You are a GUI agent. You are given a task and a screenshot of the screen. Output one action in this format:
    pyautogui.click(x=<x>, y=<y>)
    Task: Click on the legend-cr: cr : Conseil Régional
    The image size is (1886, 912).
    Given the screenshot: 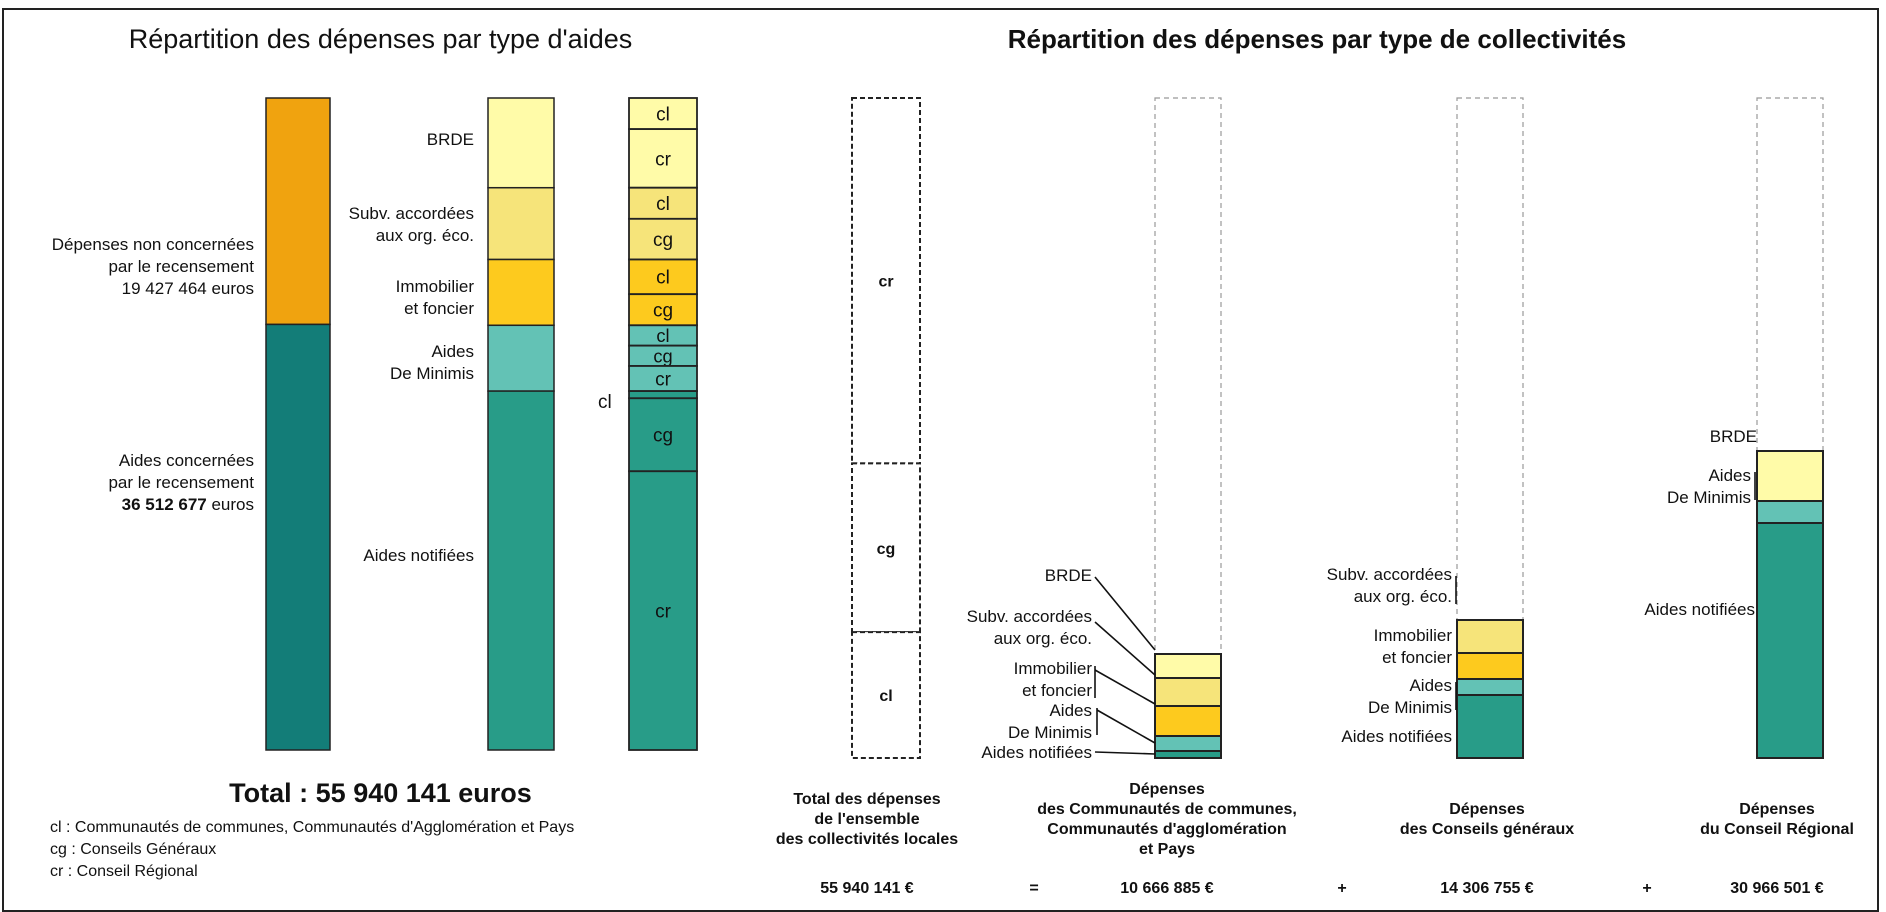 What is the action you would take?
    pyautogui.click(x=124, y=871)
    